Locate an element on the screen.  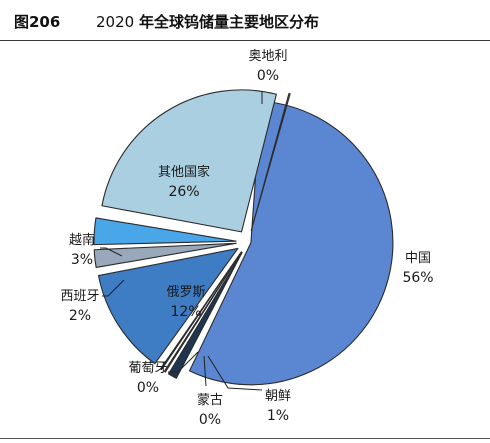
figure-title: 2020 年全球钨储量主要地区分布 is located at coordinates (207, 21).